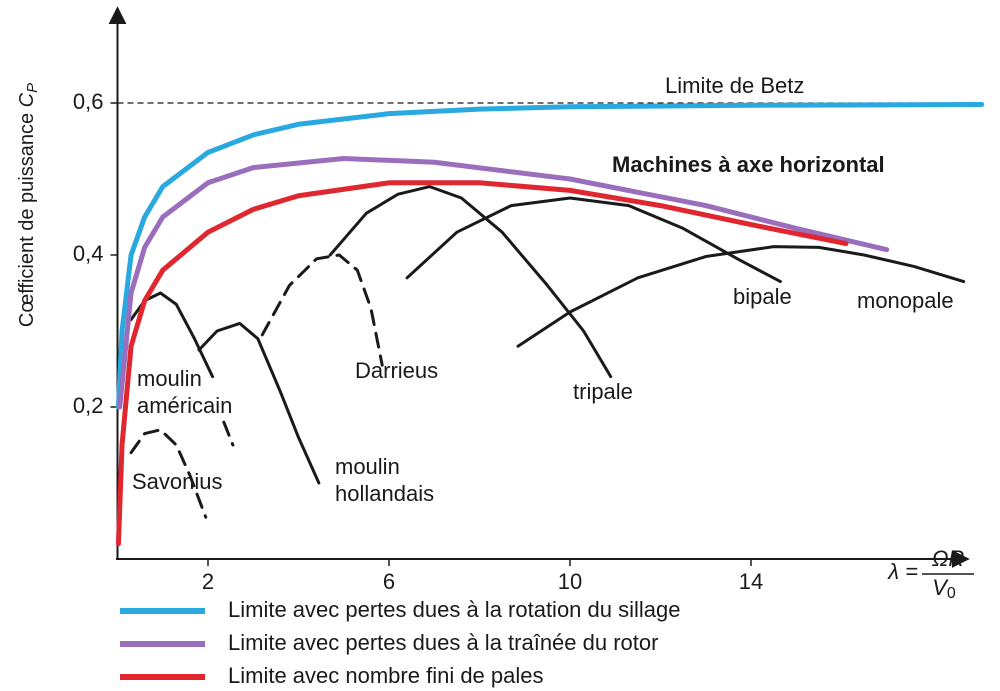  I want to click on x-tick-label: 14, so click(751, 581).